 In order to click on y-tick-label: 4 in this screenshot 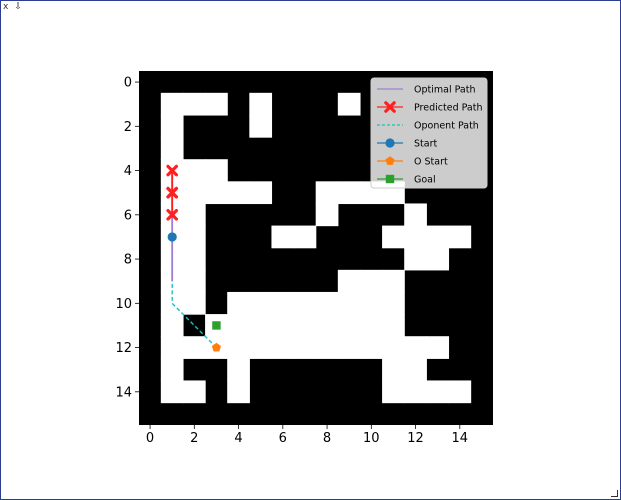, I will do `click(128, 171)`.